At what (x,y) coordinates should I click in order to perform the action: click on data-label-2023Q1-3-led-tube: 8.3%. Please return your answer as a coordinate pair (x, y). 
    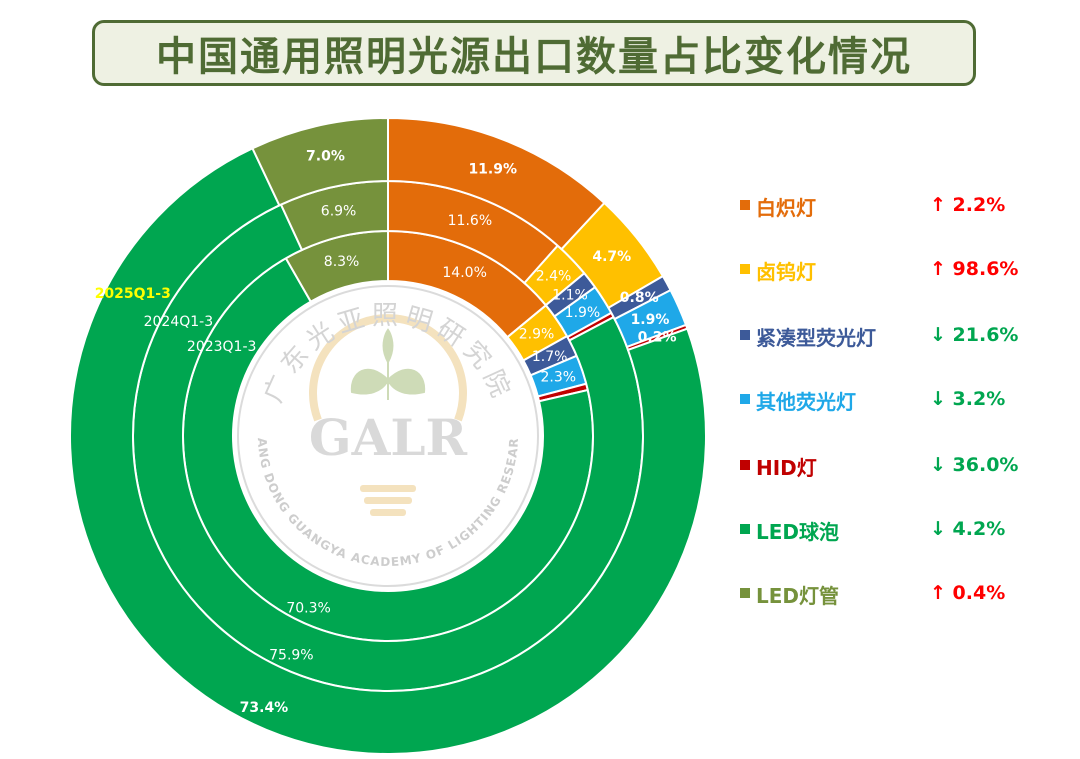
    Looking at the image, I should click on (342, 262).